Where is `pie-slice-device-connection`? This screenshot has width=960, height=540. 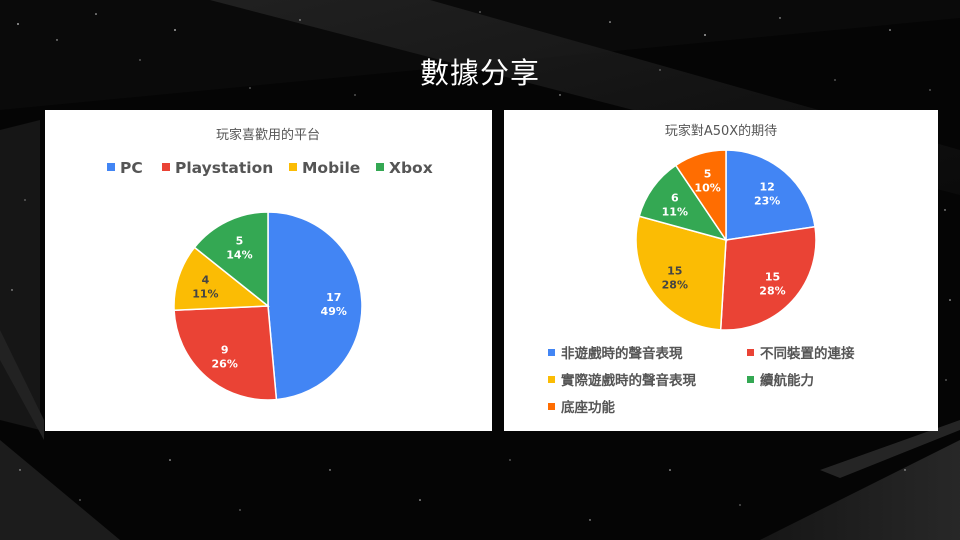 pie-slice-device-connection is located at coordinates (768, 278).